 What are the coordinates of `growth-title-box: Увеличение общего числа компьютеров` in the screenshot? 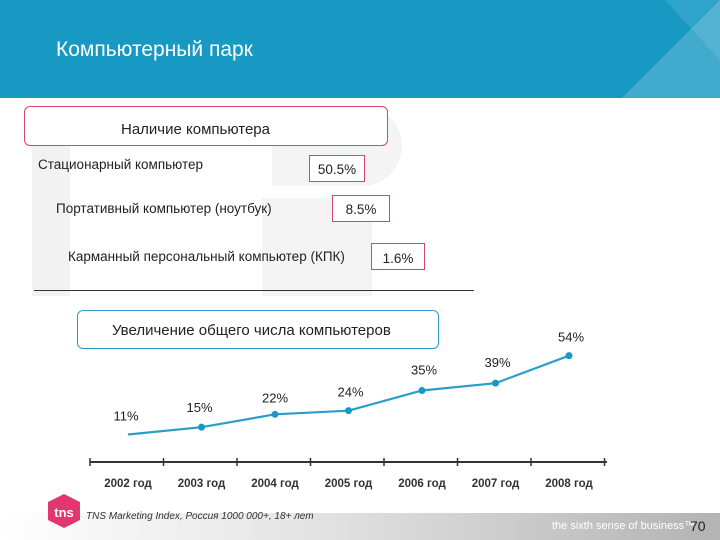 It's located at (258, 329).